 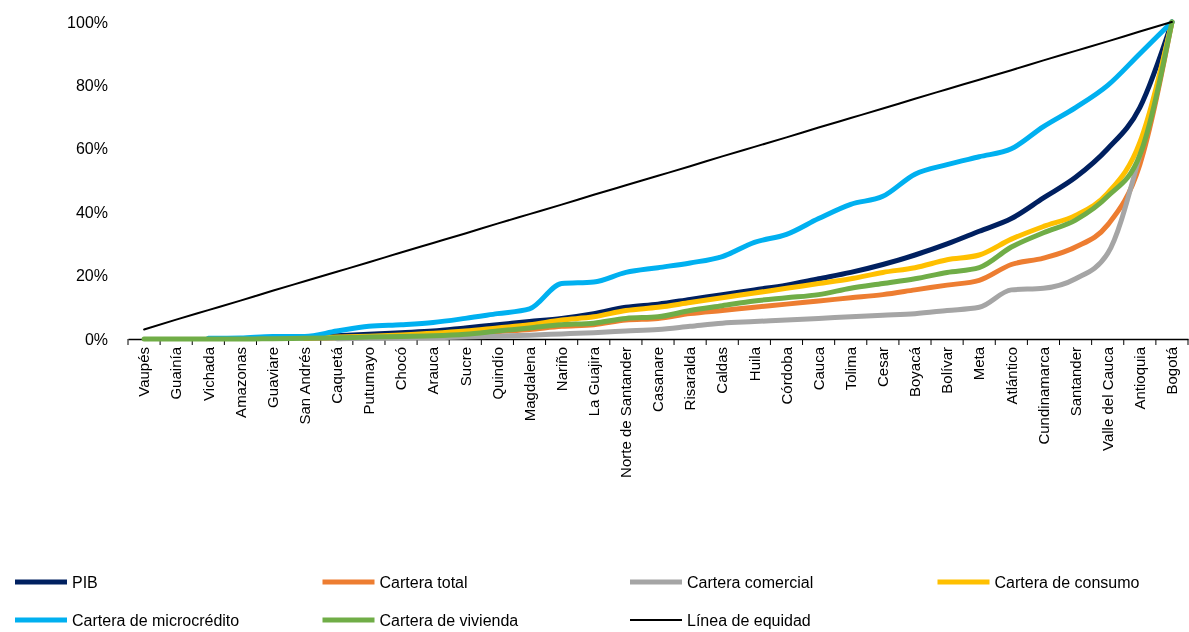 What do you see at coordinates (594, 381) in the screenshot?
I see `x-tick-label: La Guajira` at bounding box center [594, 381].